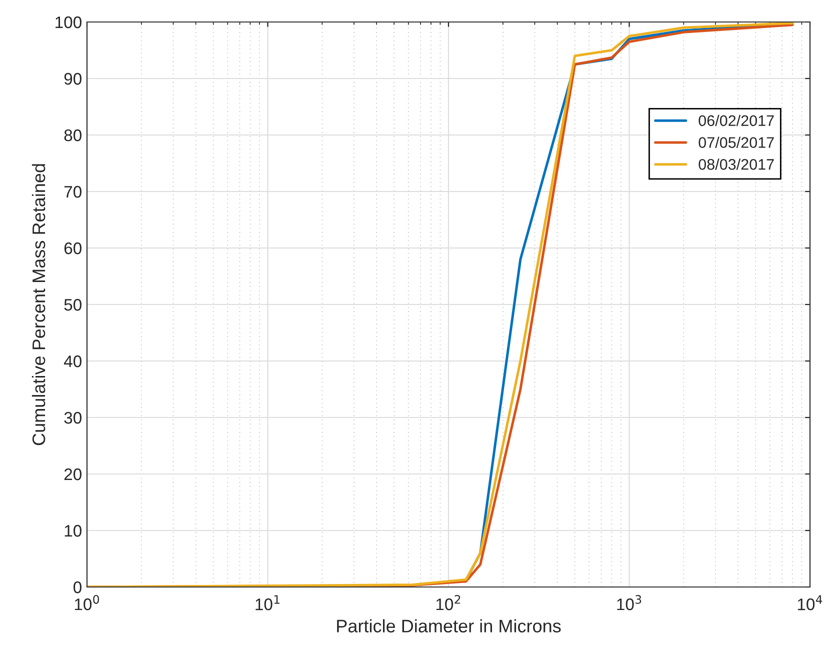 The width and height of the screenshot is (833, 667). What do you see at coordinates (73, 78) in the screenshot?
I see `y-tick-label: 90` at bounding box center [73, 78].